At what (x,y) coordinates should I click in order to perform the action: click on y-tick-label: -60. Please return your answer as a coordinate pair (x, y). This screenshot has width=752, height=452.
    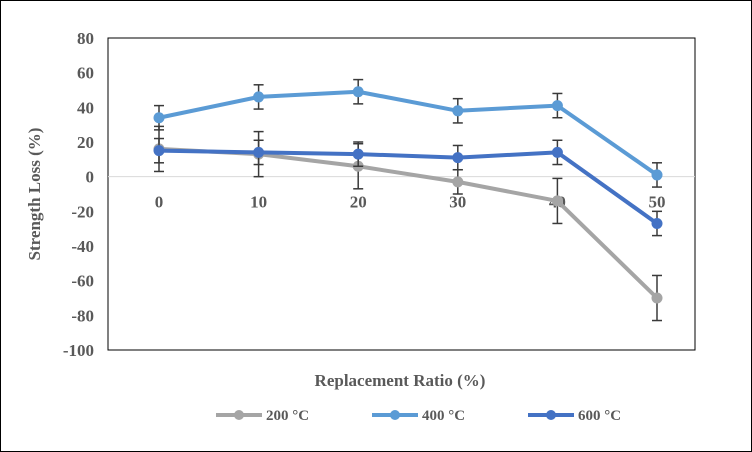
    Looking at the image, I should click on (82, 281).